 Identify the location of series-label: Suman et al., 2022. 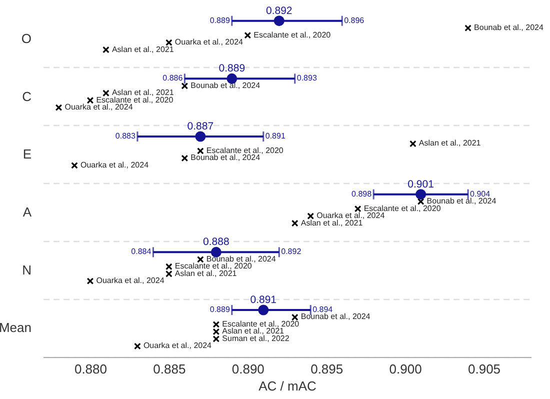
(256, 338).